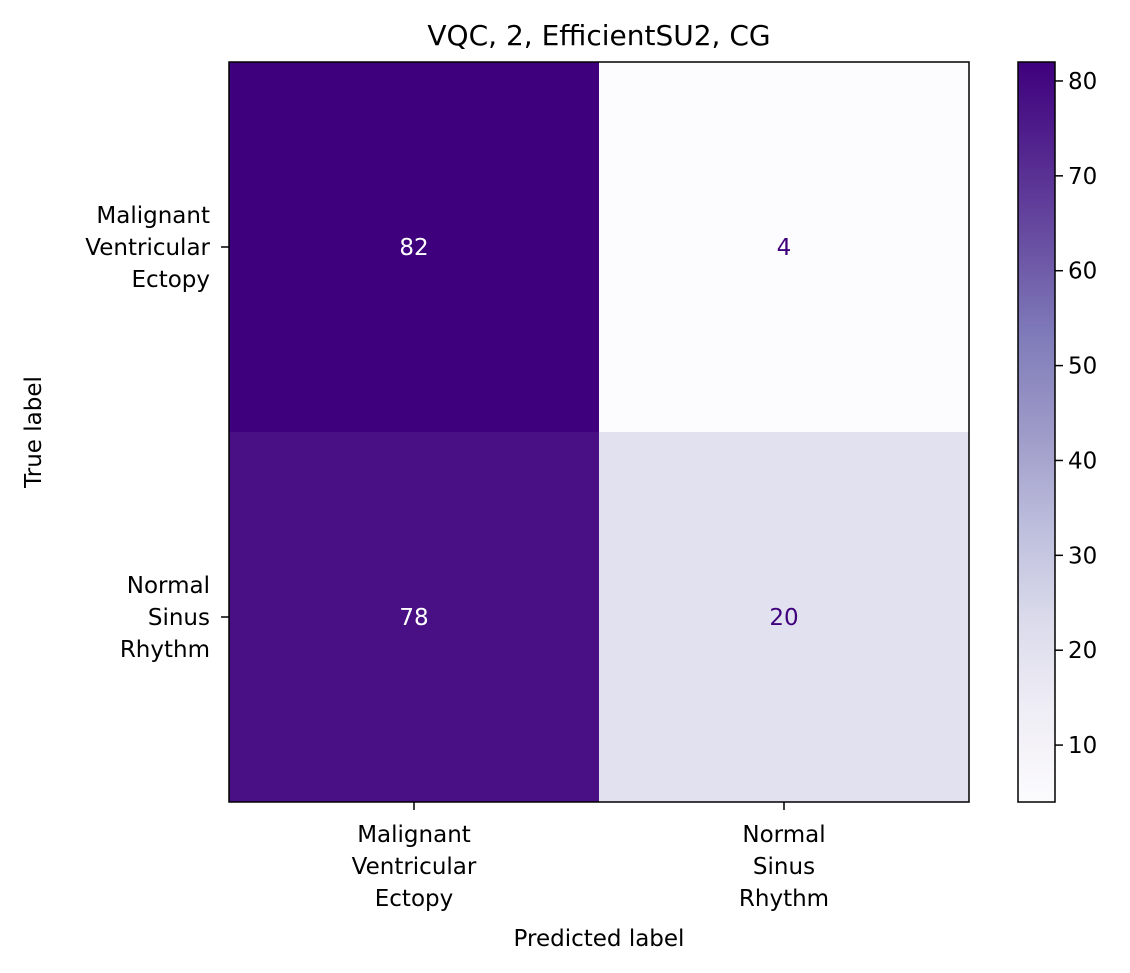  I want to click on cell-value-label: 78, so click(413, 618).